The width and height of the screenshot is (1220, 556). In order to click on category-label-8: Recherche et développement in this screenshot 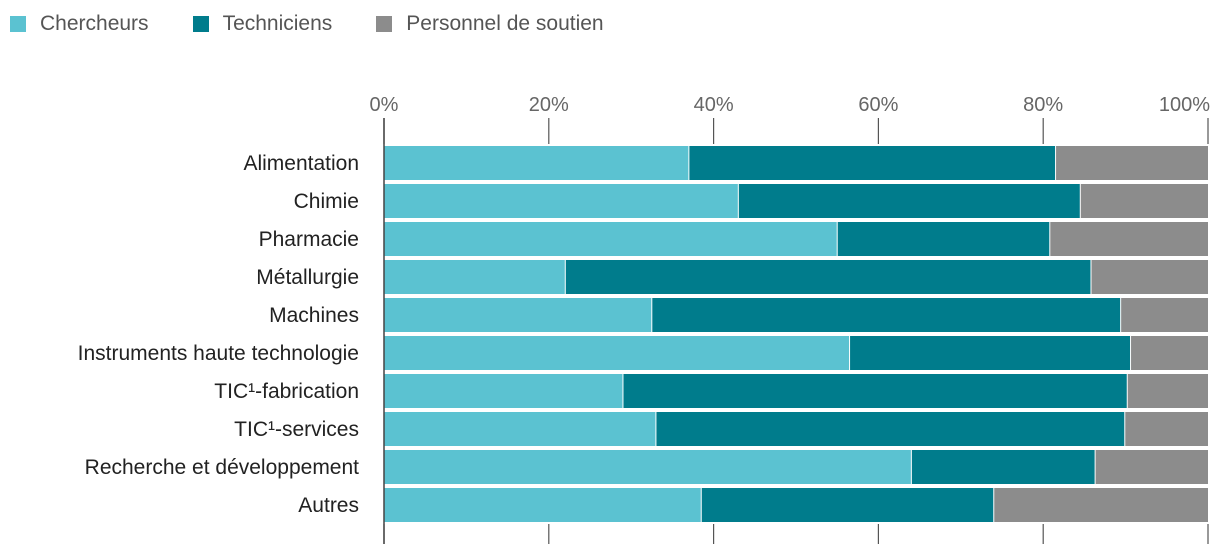, I will do `click(222, 467)`.